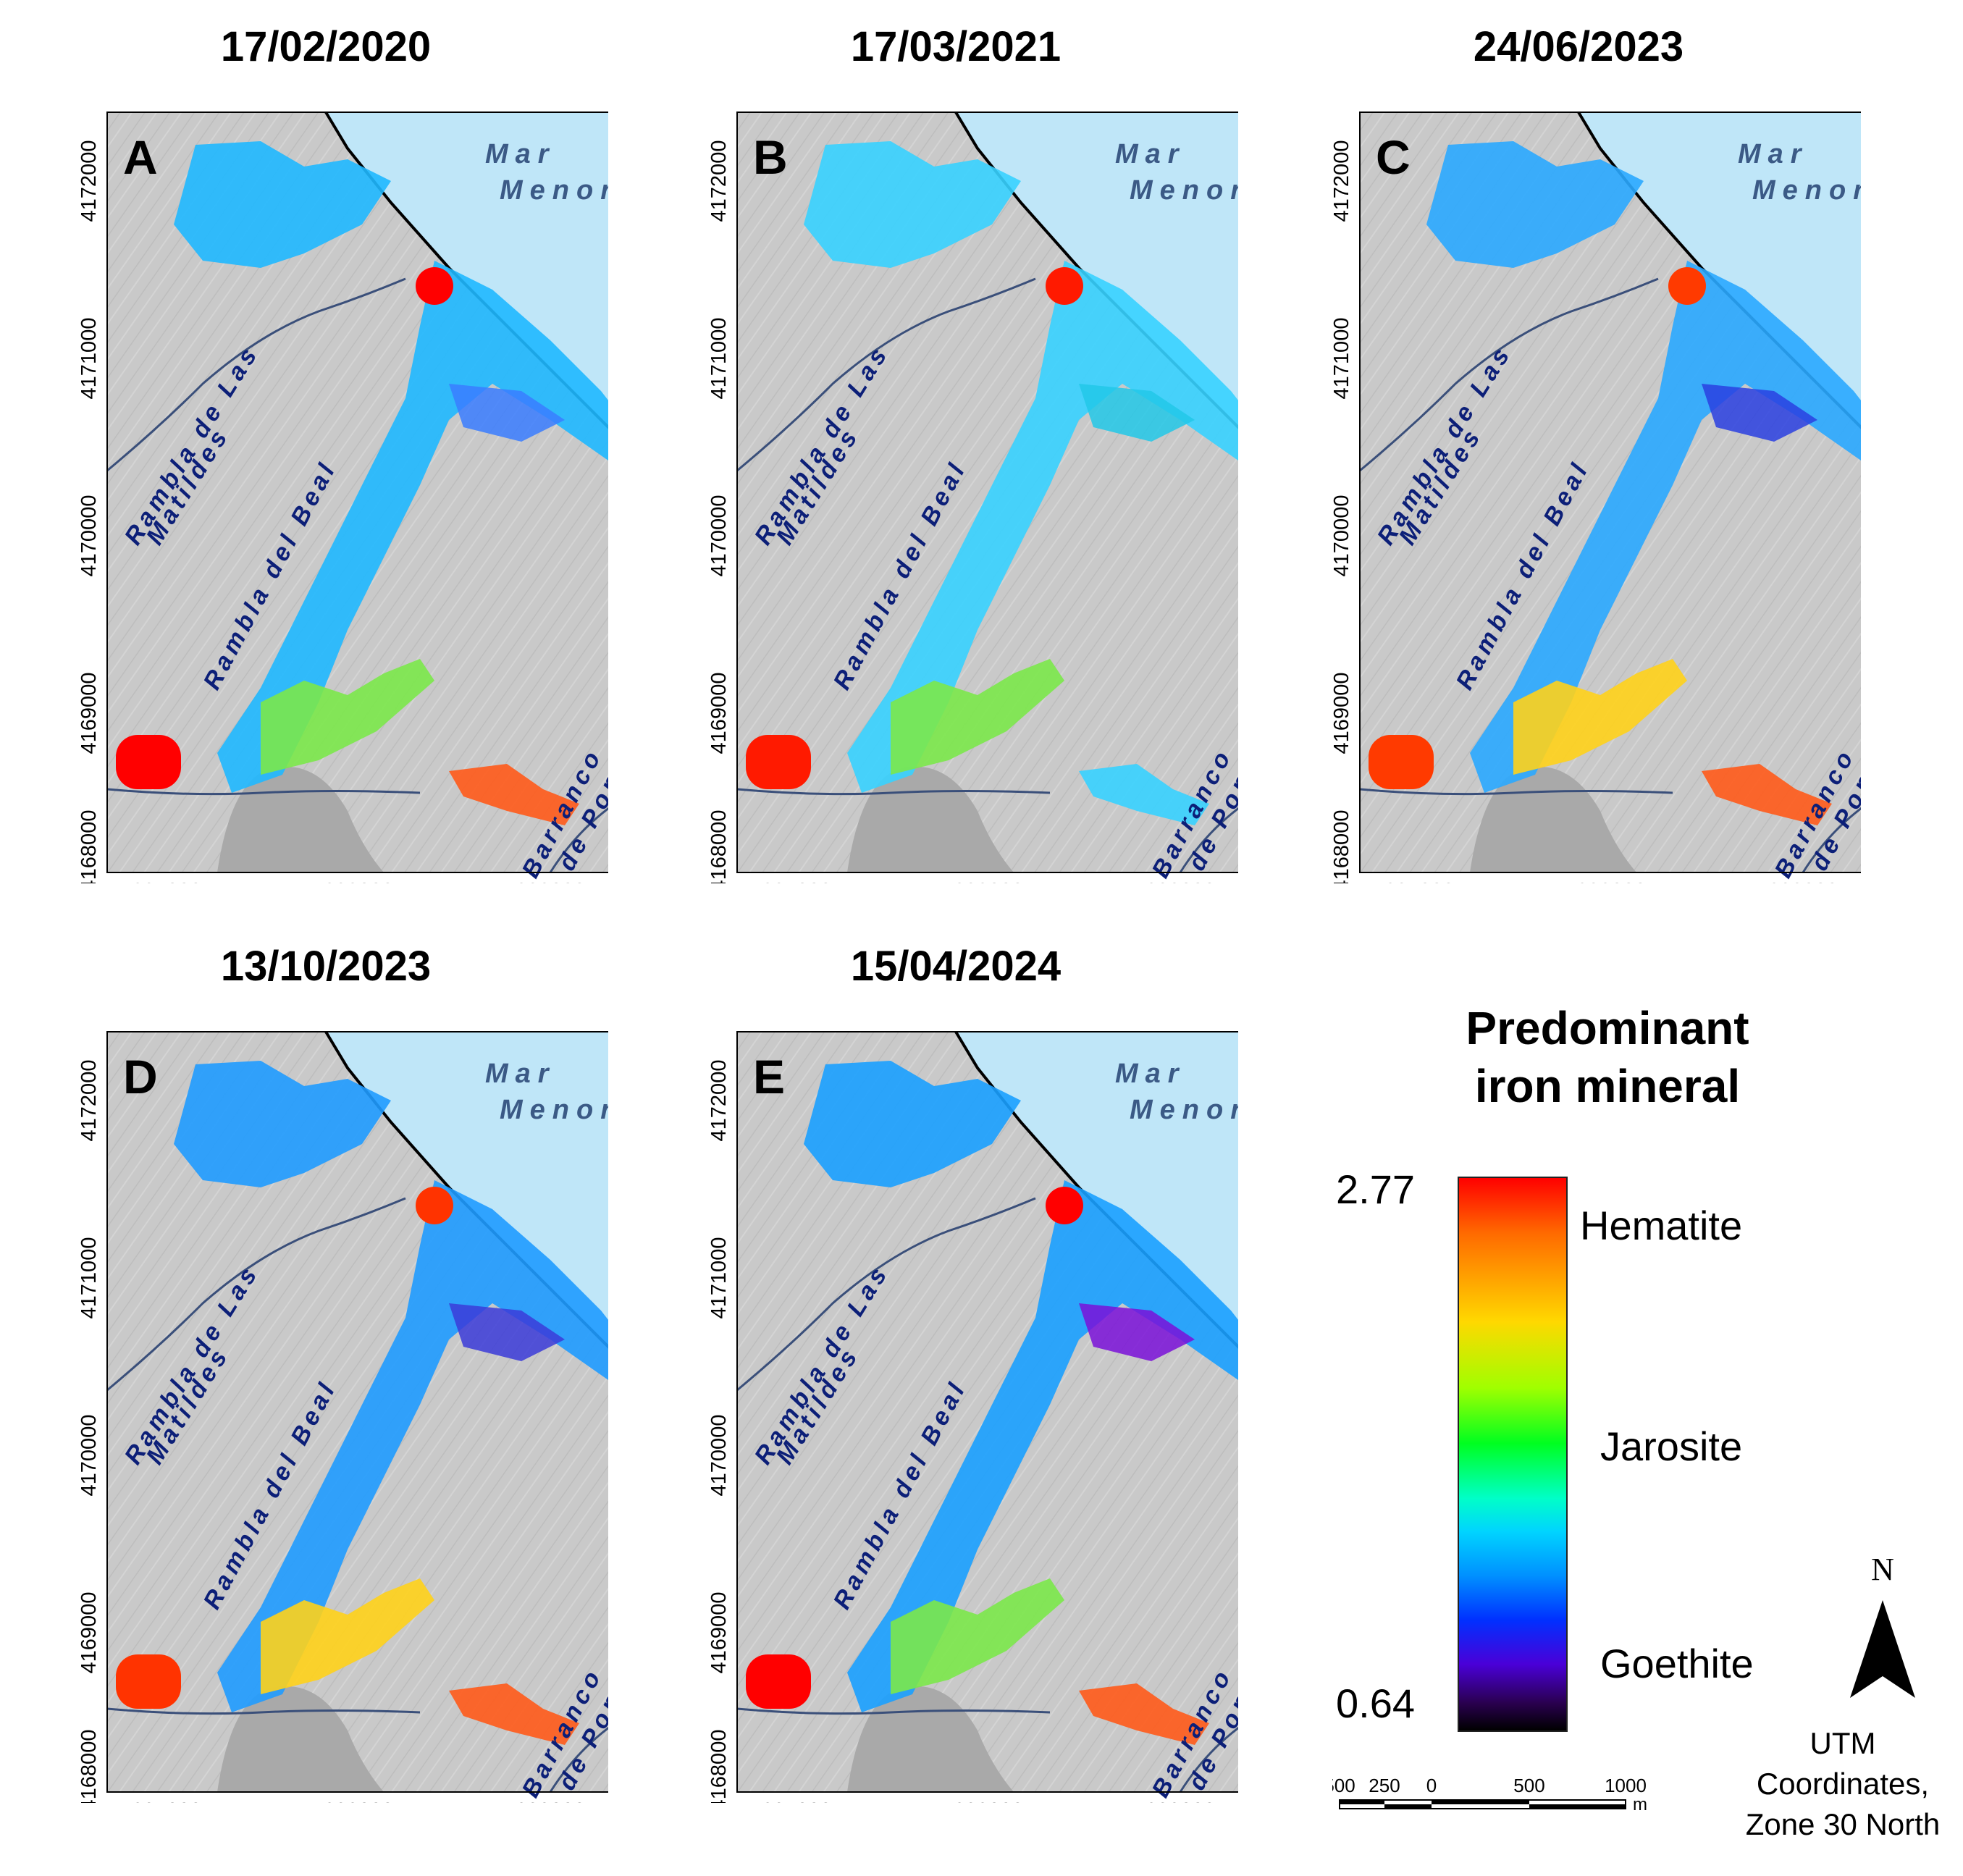 The height and width of the screenshot is (1876, 1963). Describe the element at coordinates (1677, 1663) in the screenshot. I see `legend-class-goethite: Goethite` at that location.